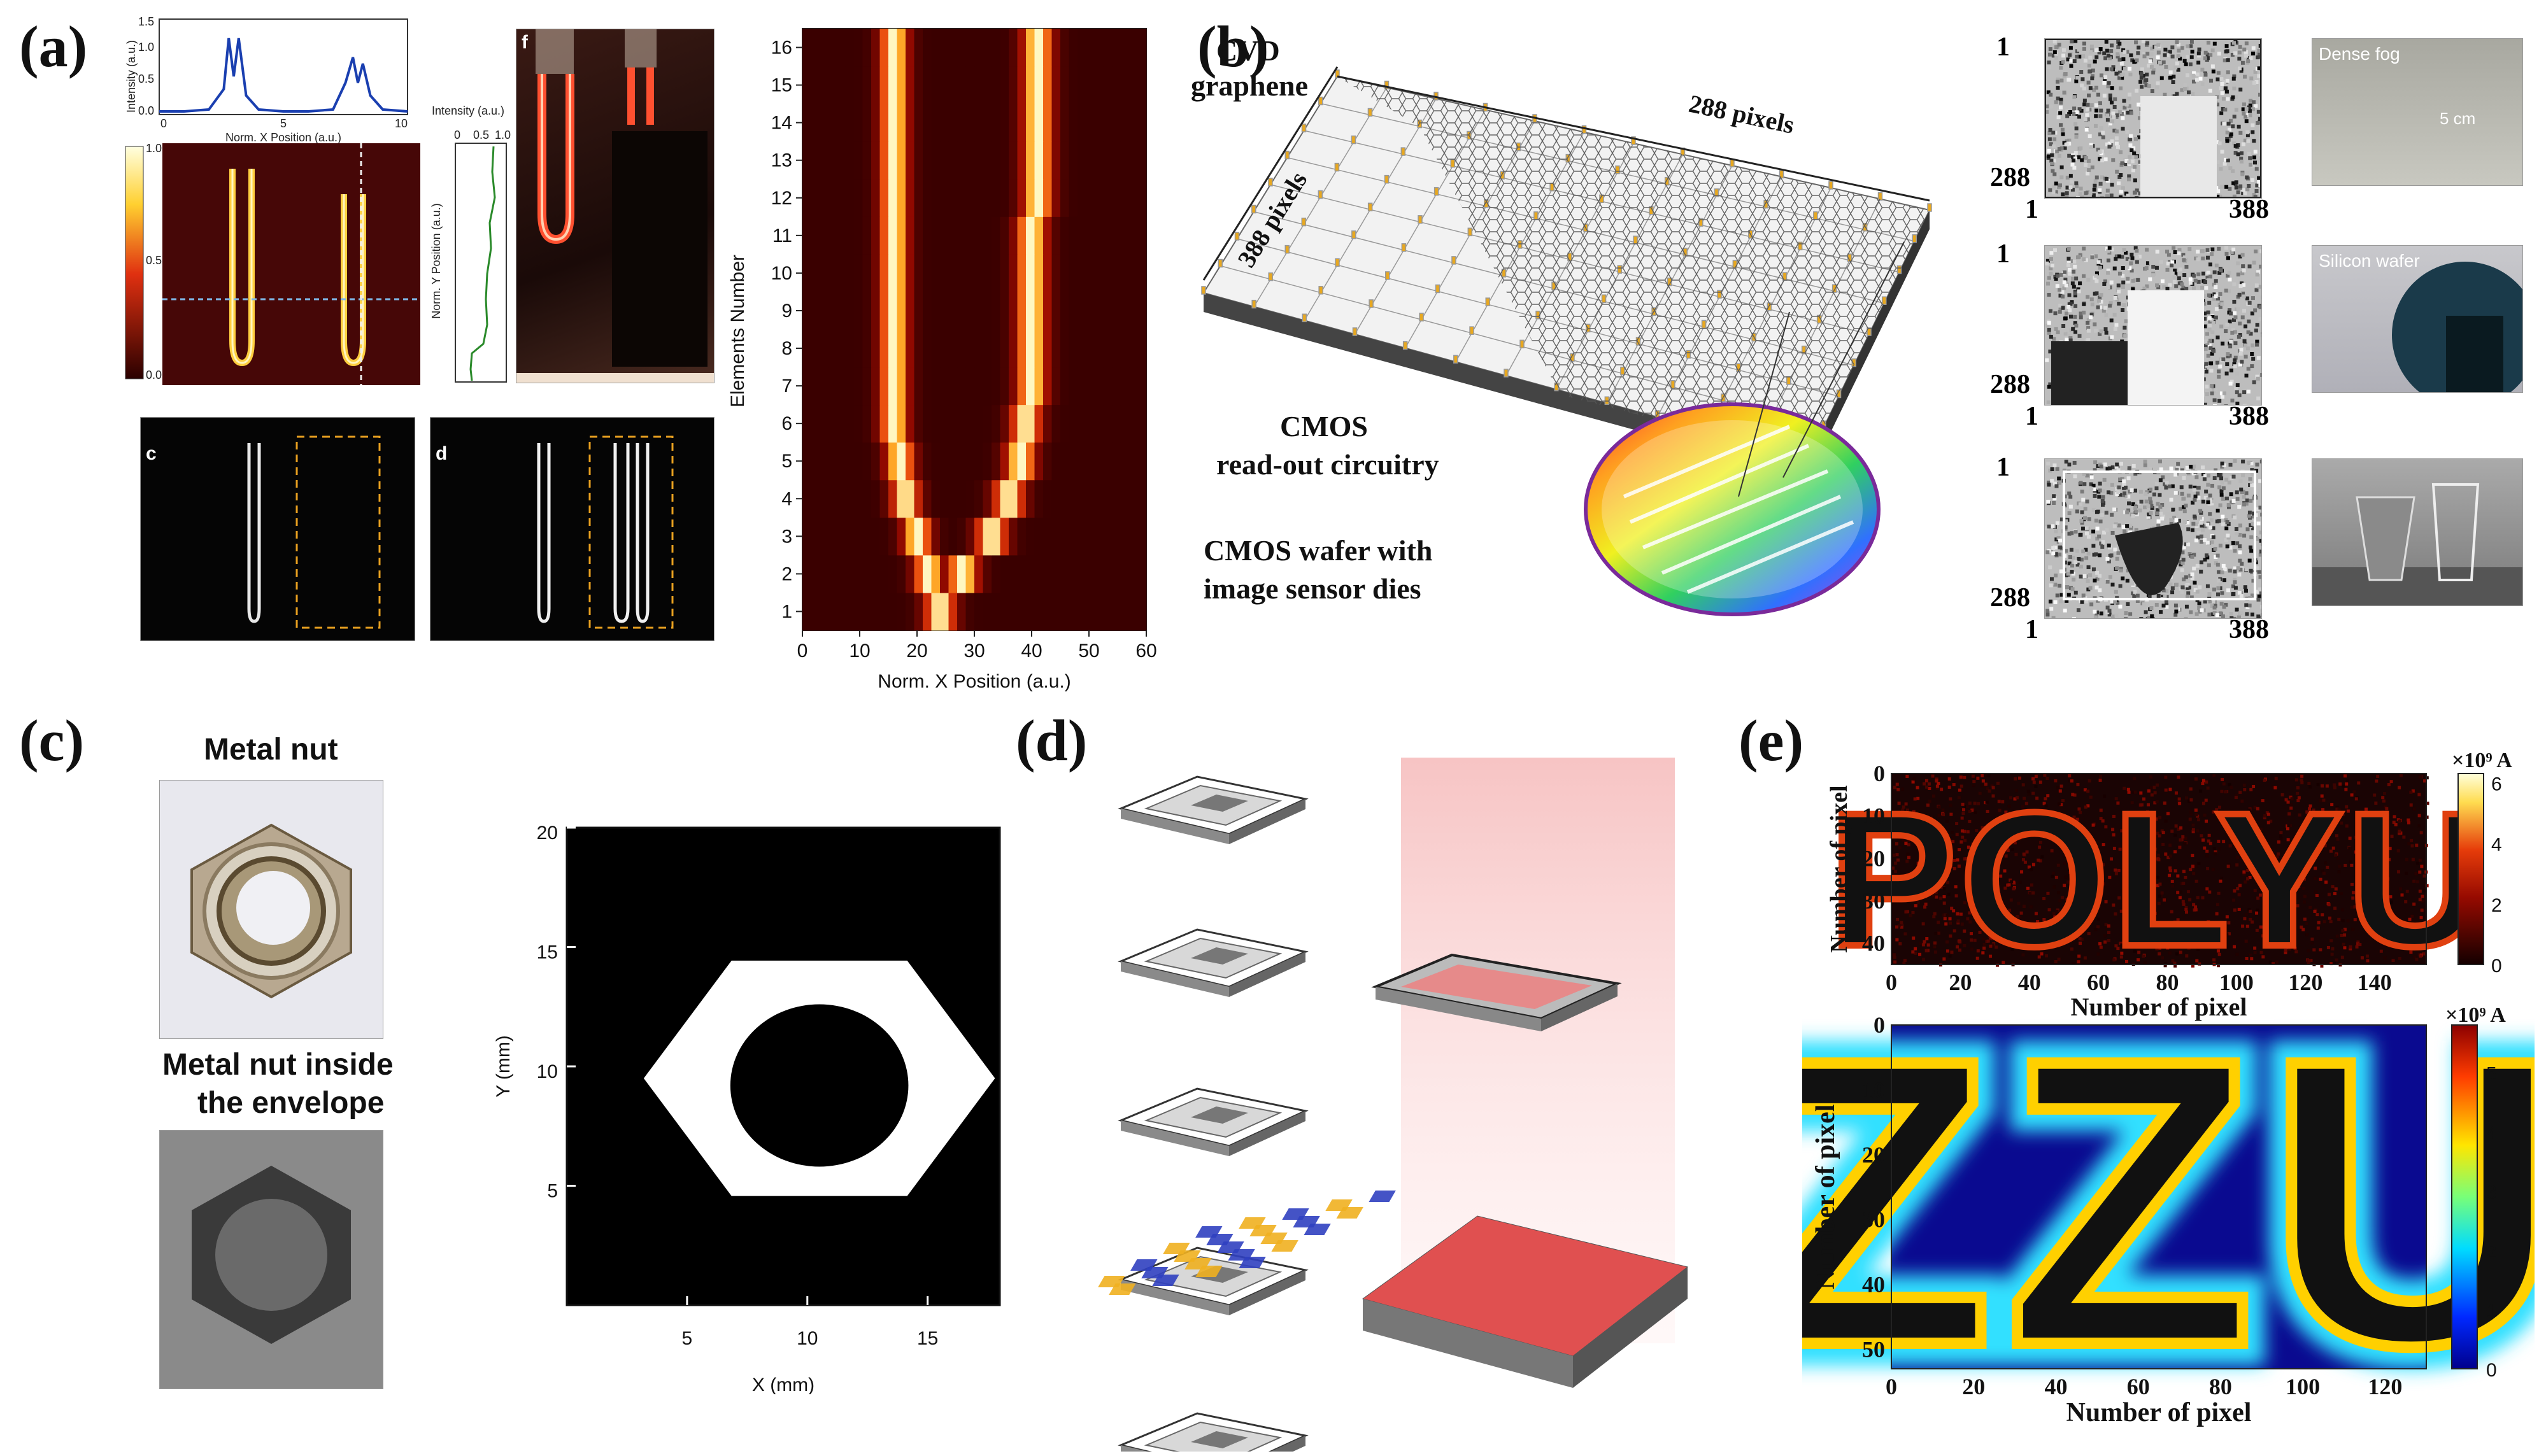 This screenshot has width=2546, height=1456. I want to click on x-tick-label: 40, so click(2029, 982).